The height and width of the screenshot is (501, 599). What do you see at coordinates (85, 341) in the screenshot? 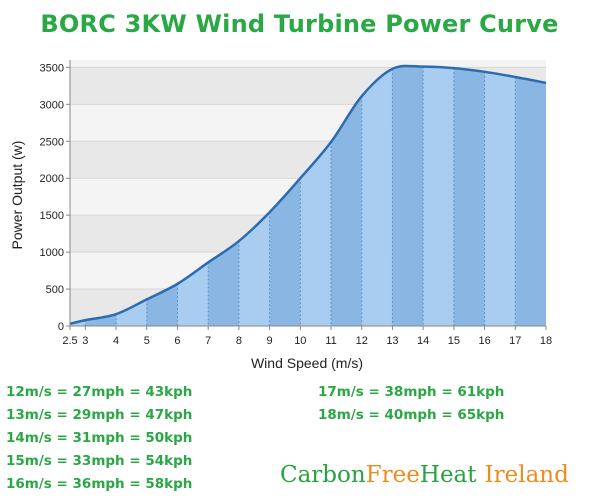
I see `x-tick-label: 3` at bounding box center [85, 341].